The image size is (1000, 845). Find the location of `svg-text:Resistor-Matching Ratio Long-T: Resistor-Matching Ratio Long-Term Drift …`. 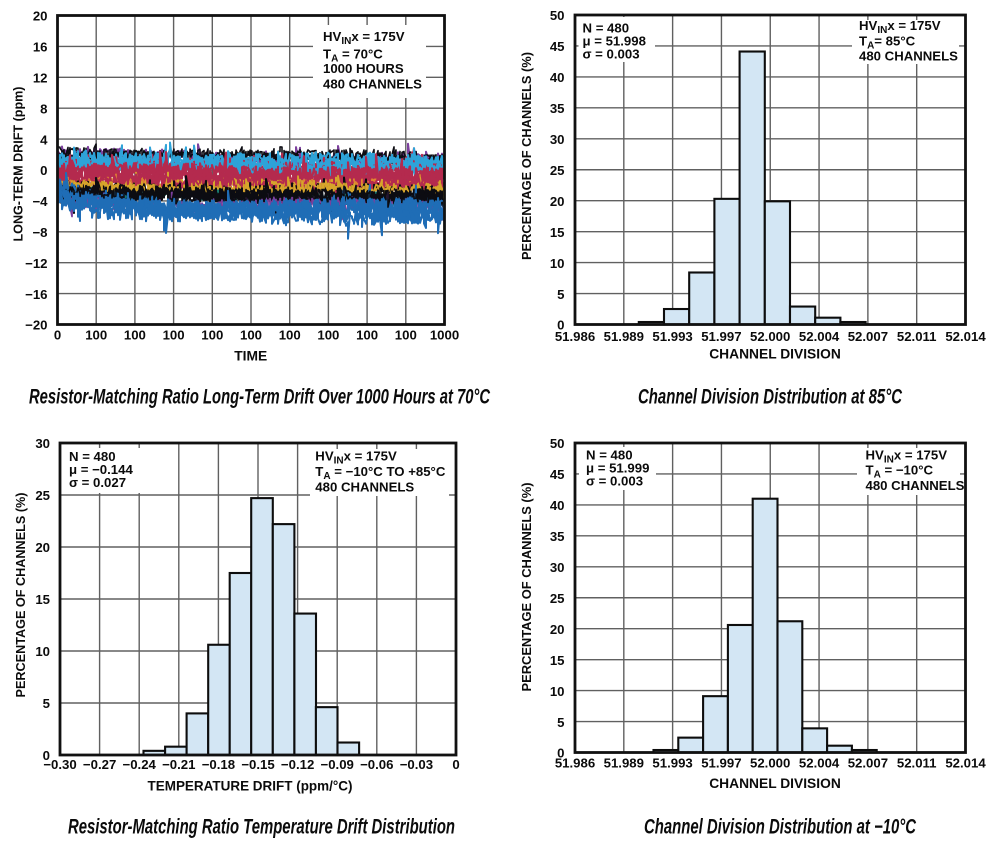

svg-text:Resistor-Matching Ratio Long-T: Resistor-Matching Ratio Long-Term Drift … is located at coordinates (260, 397).